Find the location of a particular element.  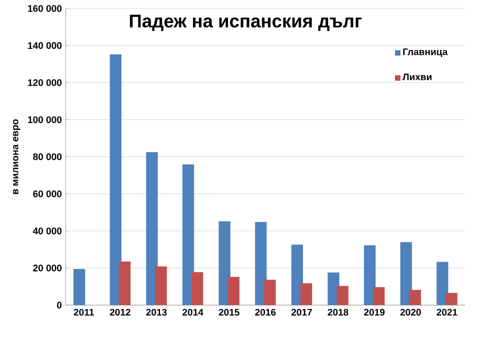

y-tick-label: 140 000 is located at coordinates (45, 45).